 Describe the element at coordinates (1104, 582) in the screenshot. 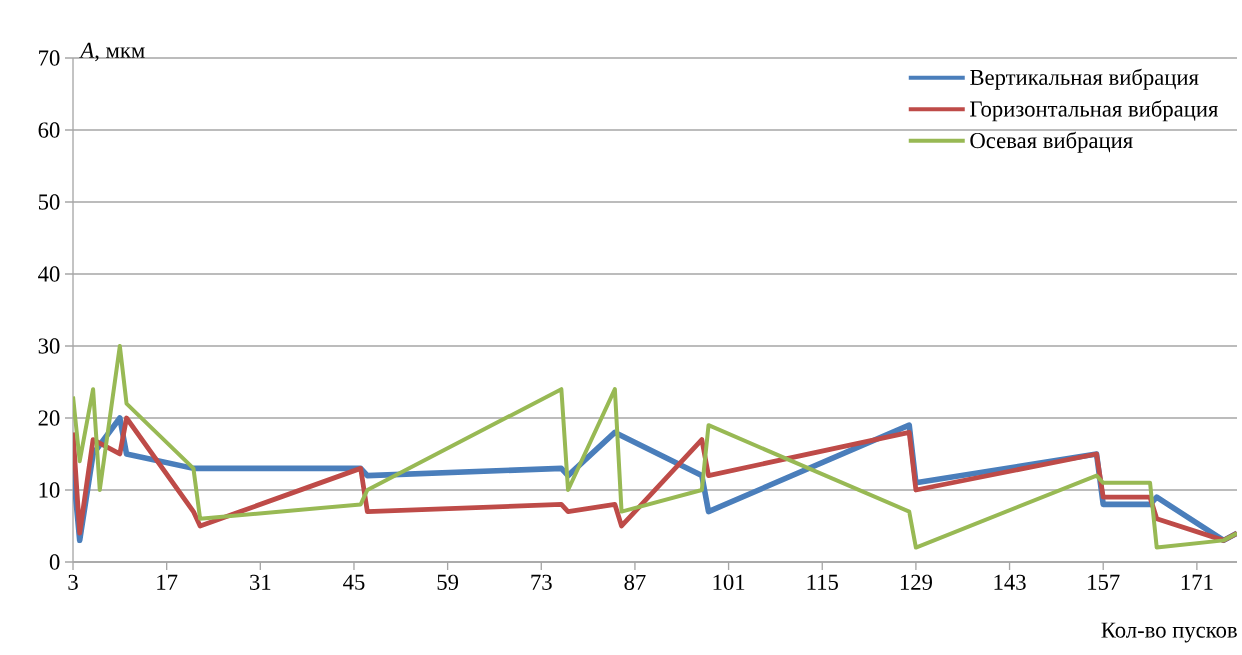

I see `x-tick-label: 157` at that location.